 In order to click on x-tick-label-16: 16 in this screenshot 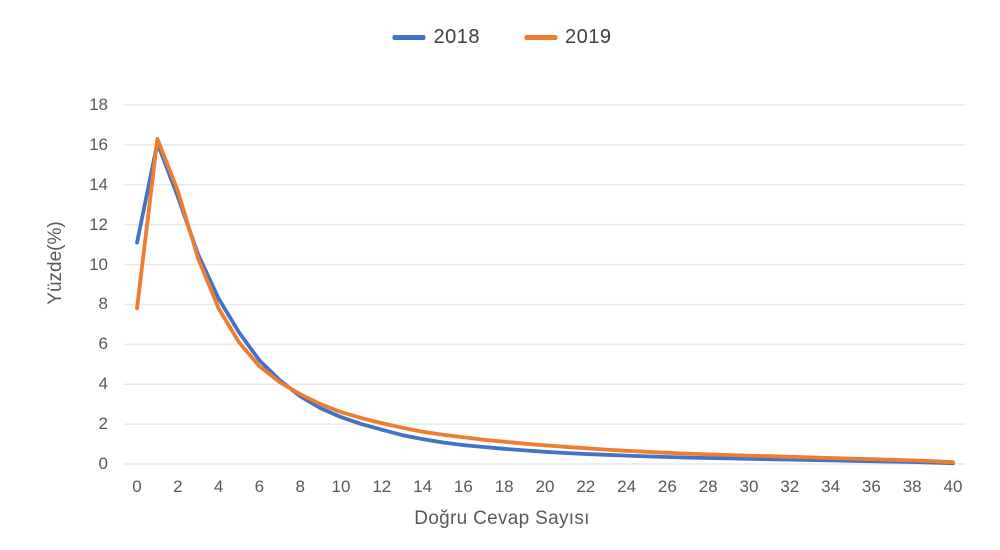, I will do `click(463, 486)`.